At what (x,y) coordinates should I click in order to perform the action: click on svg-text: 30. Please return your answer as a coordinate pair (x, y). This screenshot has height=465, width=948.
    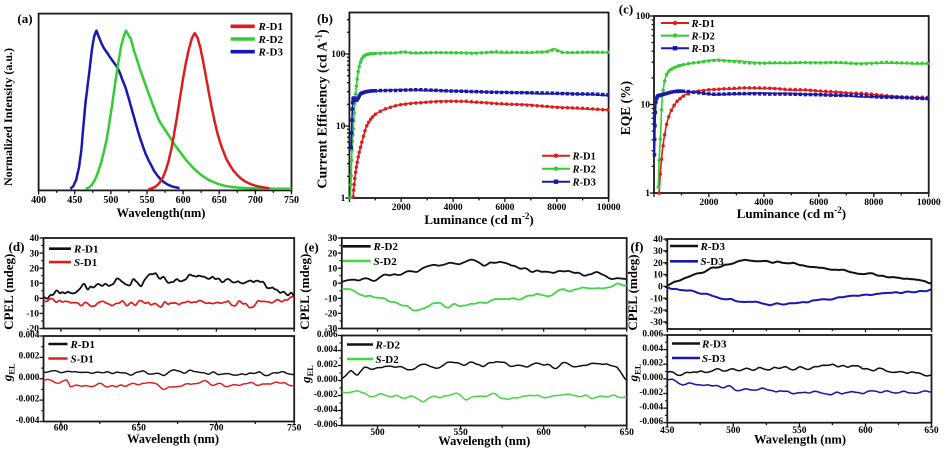
    Looking at the image, I should click on (35, 254).